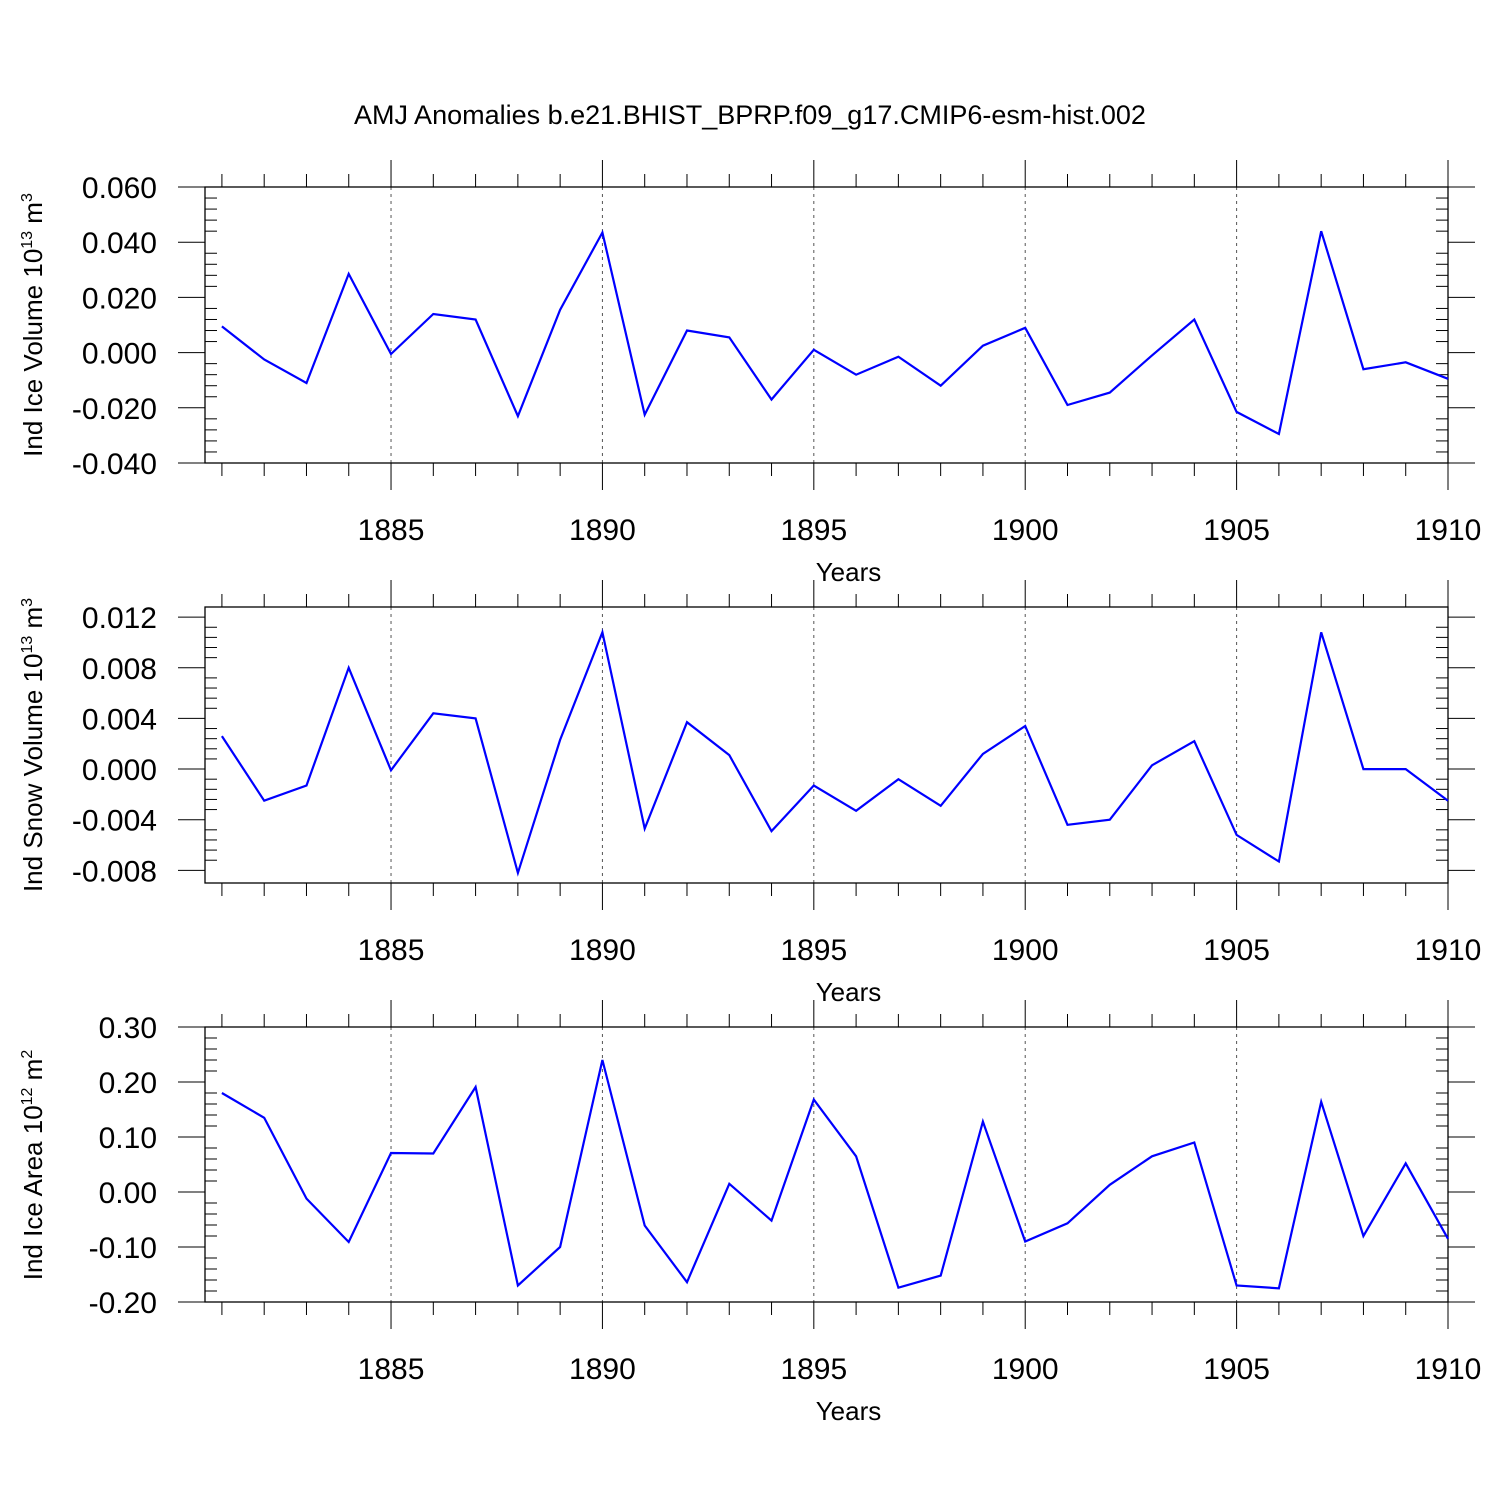 This screenshot has height=1500, width=1500. What do you see at coordinates (114, 871) in the screenshot?
I see `y-tick-label: -0.008` at bounding box center [114, 871].